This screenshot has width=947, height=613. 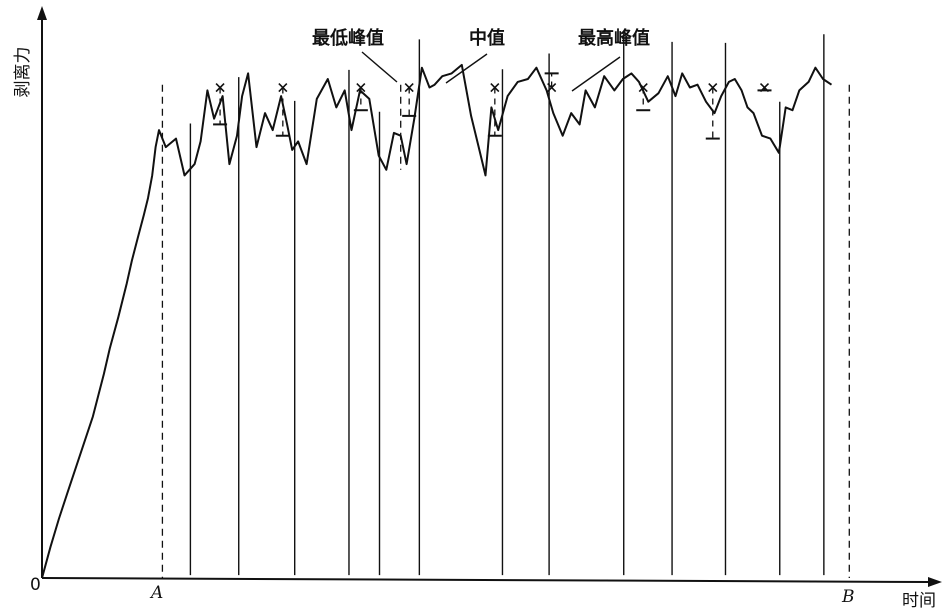 I want to click on y-axis-arrow, so click(x=42, y=13).